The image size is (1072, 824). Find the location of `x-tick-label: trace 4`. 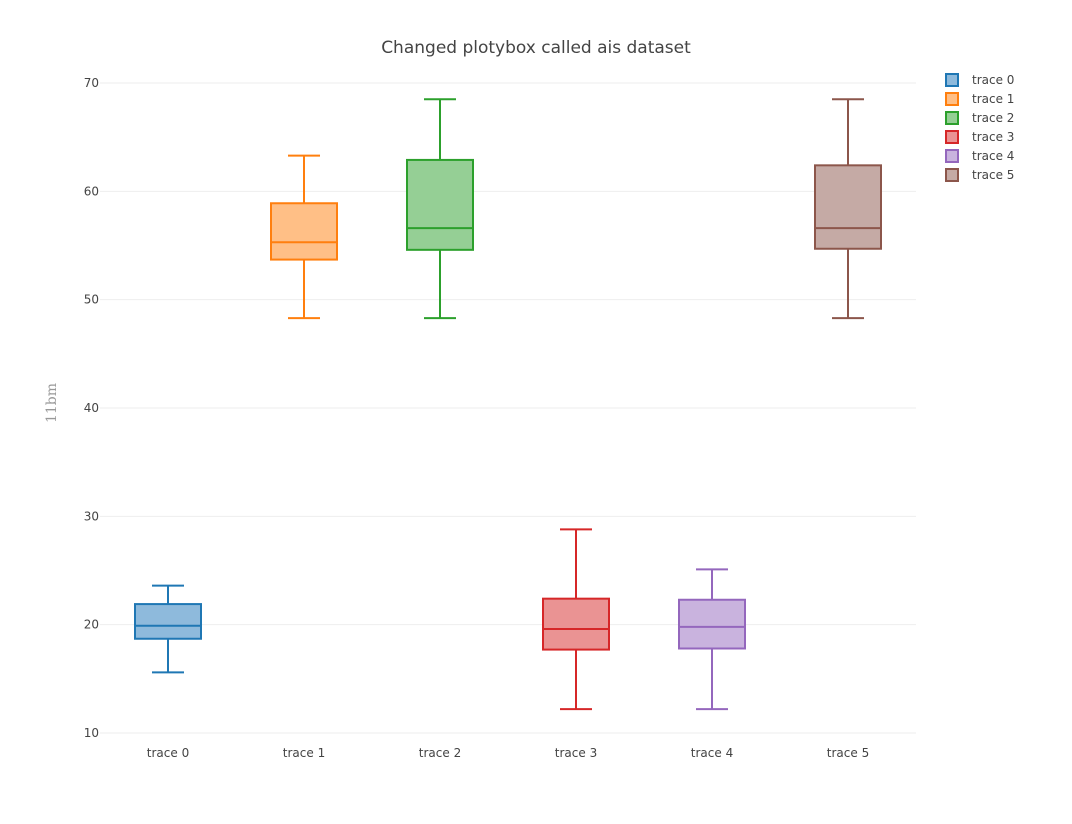

x-tick-label: trace 4 is located at coordinates (712, 753).